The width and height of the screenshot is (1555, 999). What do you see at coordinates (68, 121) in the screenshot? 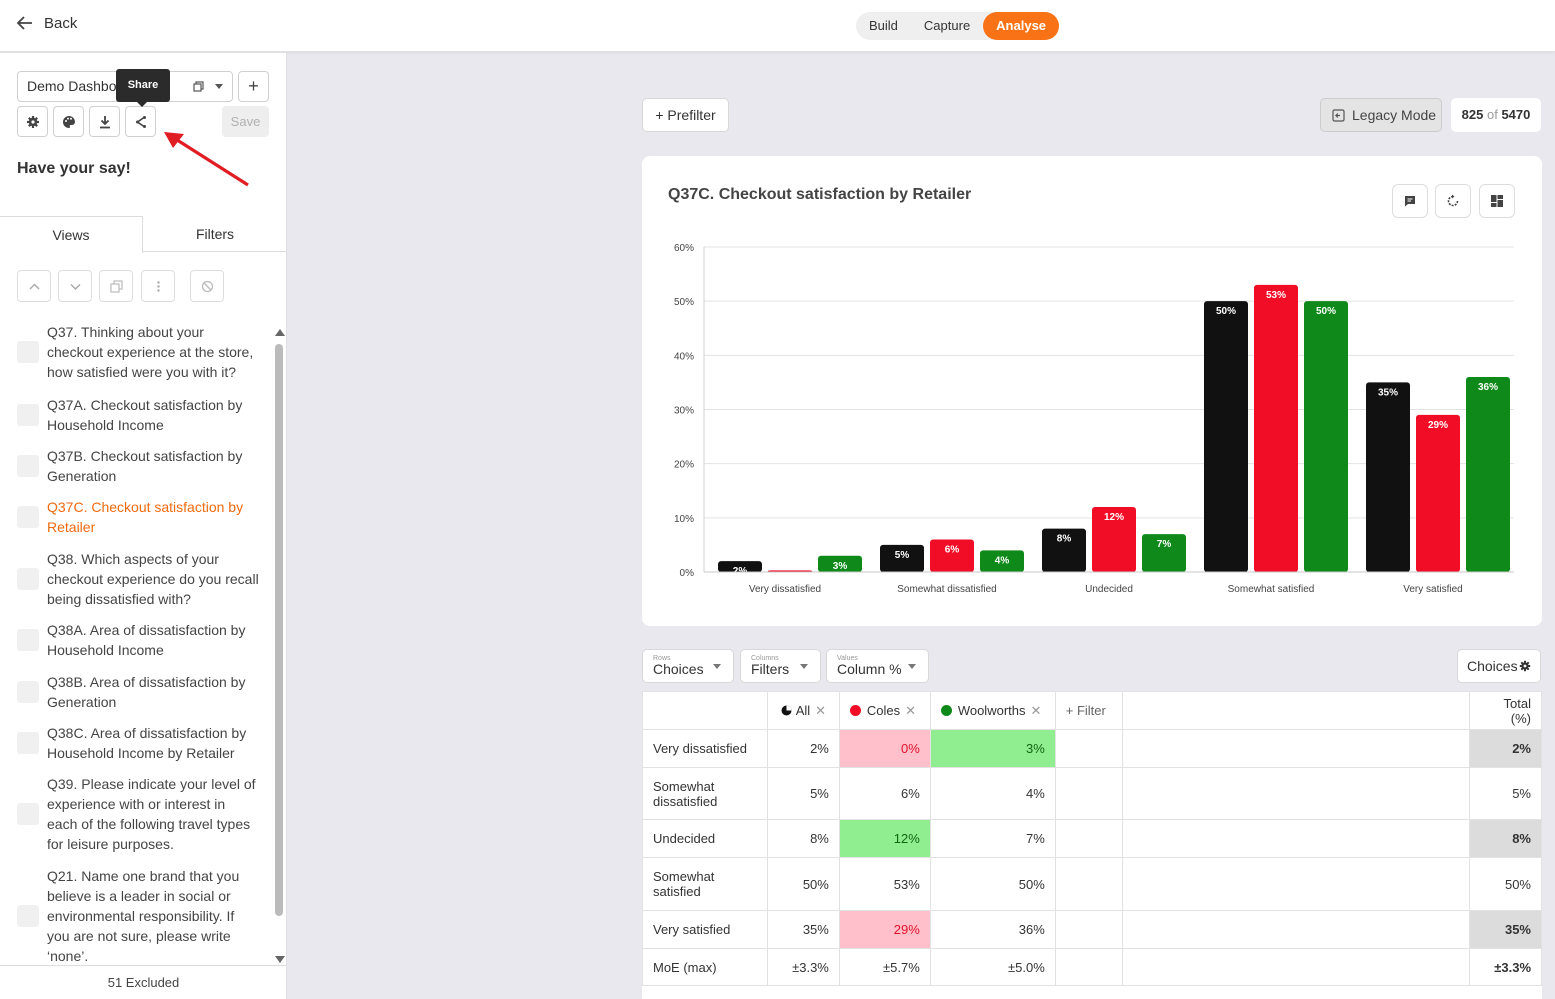
I see `theme-button` at bounding box center [68, 121].